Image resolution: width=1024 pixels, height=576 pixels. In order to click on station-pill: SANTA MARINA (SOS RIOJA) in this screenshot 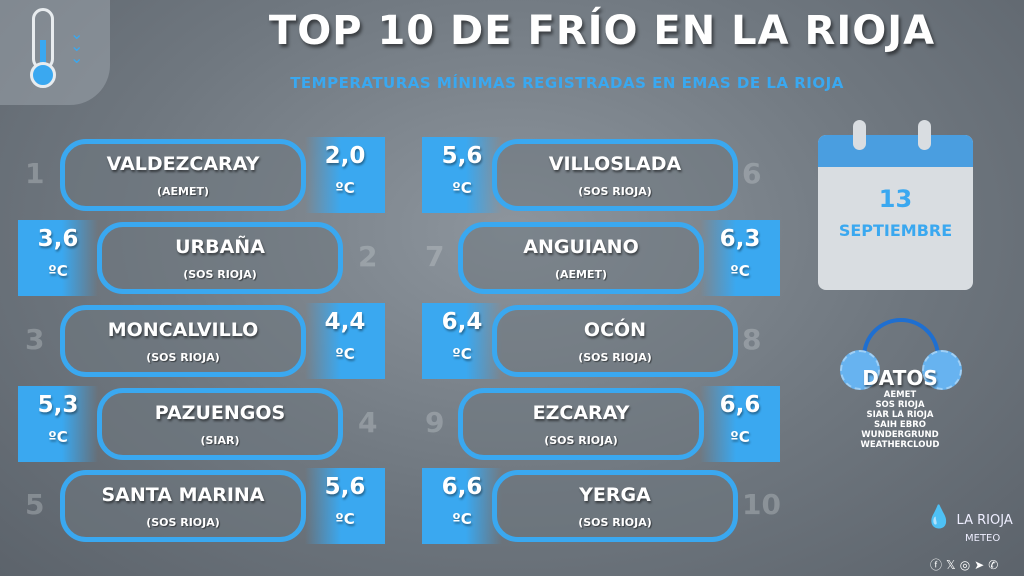, I will do `click(183, 506)`.